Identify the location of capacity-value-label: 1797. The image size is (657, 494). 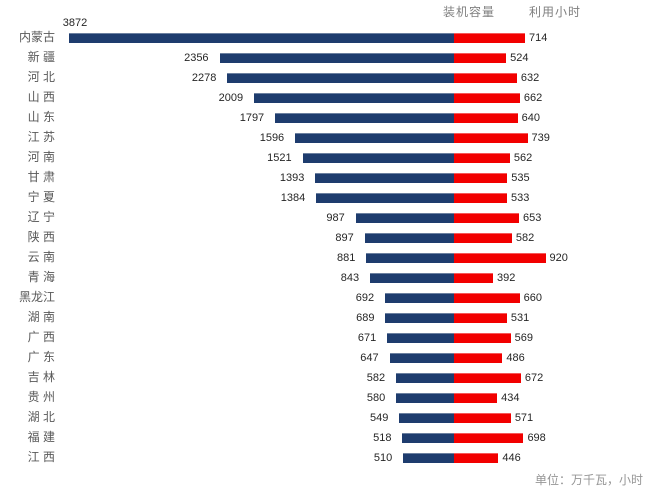
(252, 118).